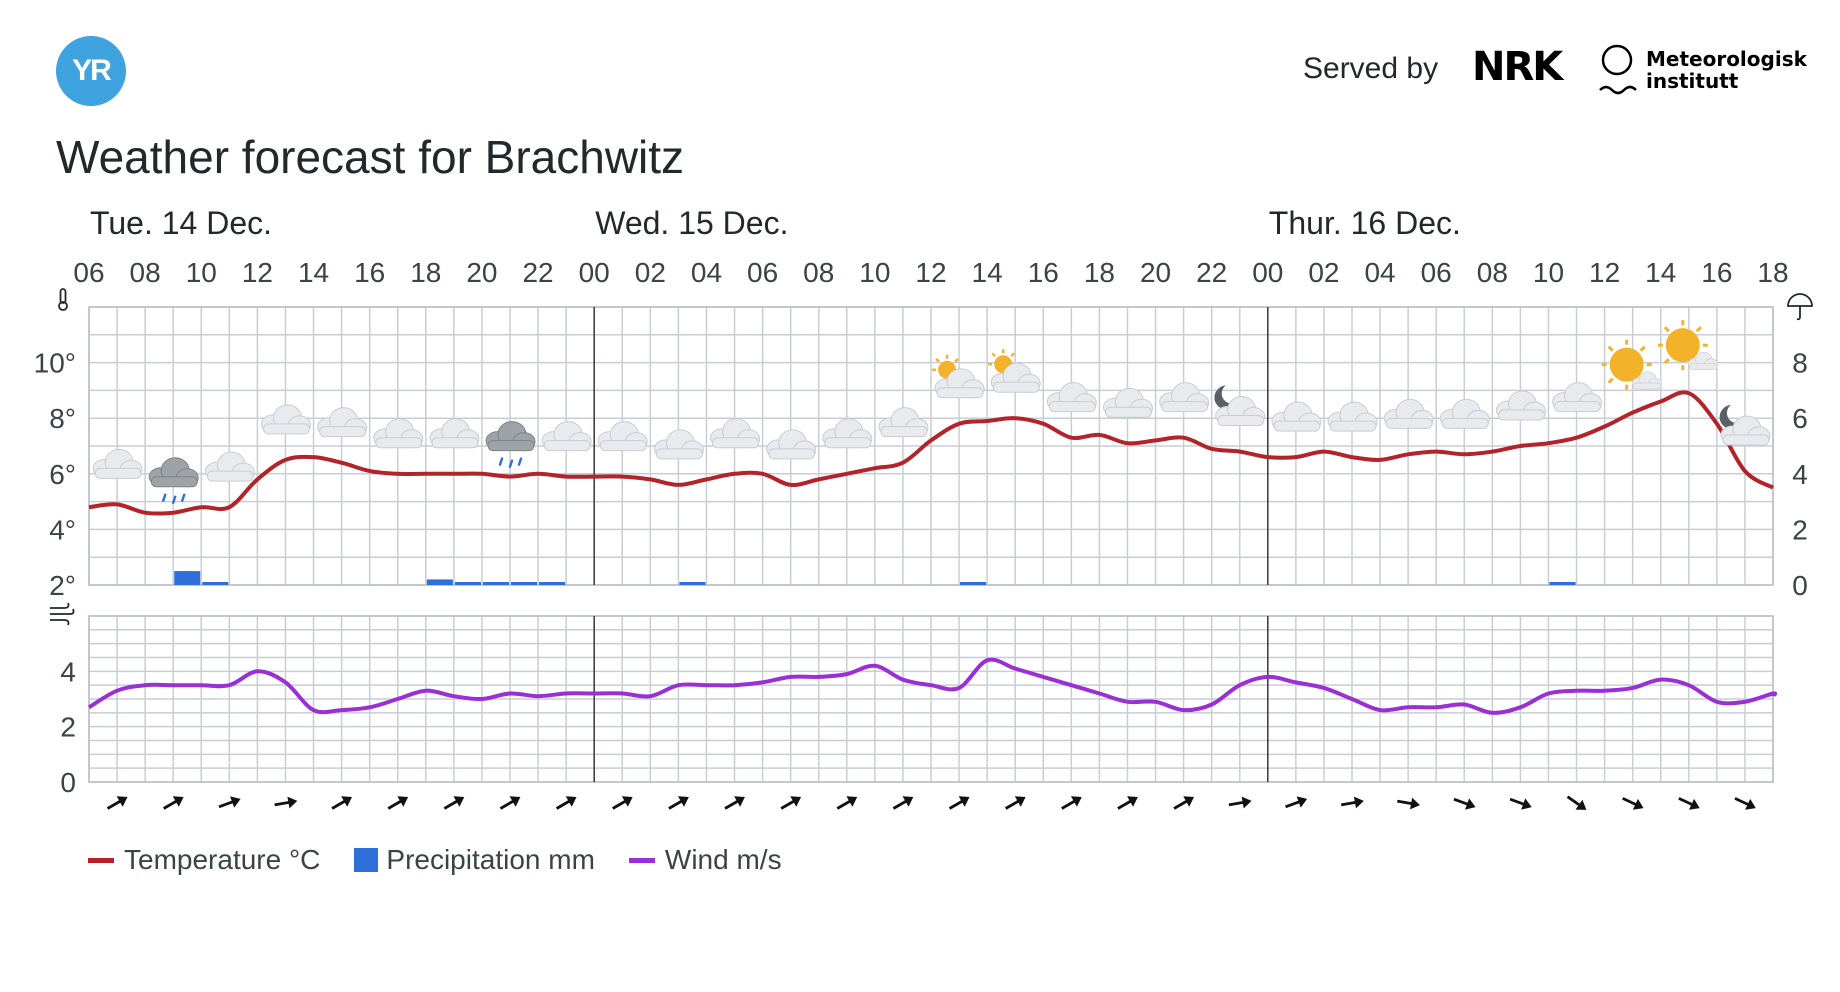  Describe the element at coordinates (1800, 363) in the screenshot. I see `precipitation-tick-label: 8` at that location.